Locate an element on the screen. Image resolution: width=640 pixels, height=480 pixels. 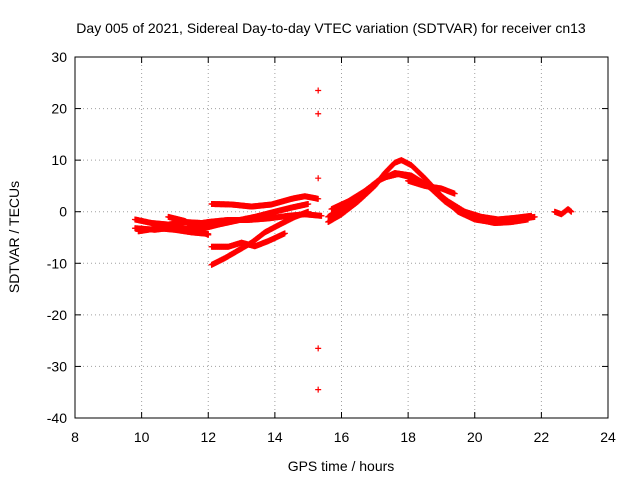
x-tick-label: 10 is located at coordinates (142, 437).